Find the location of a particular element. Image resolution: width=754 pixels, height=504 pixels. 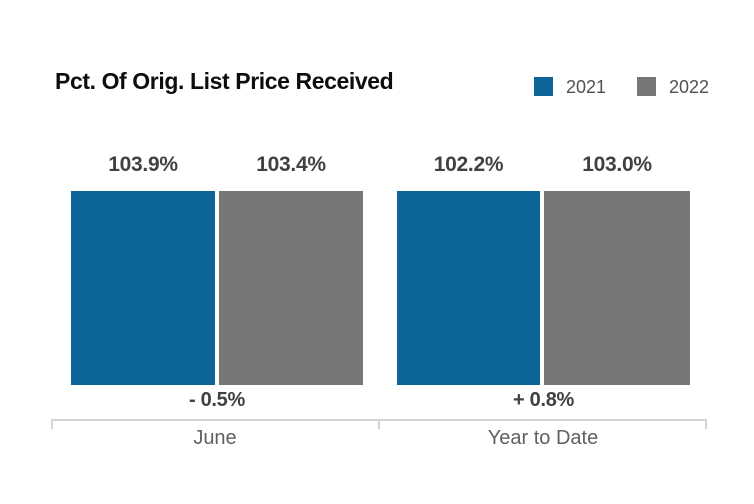

legend-label-2022: 2022 is located at coordinates (688, 87).